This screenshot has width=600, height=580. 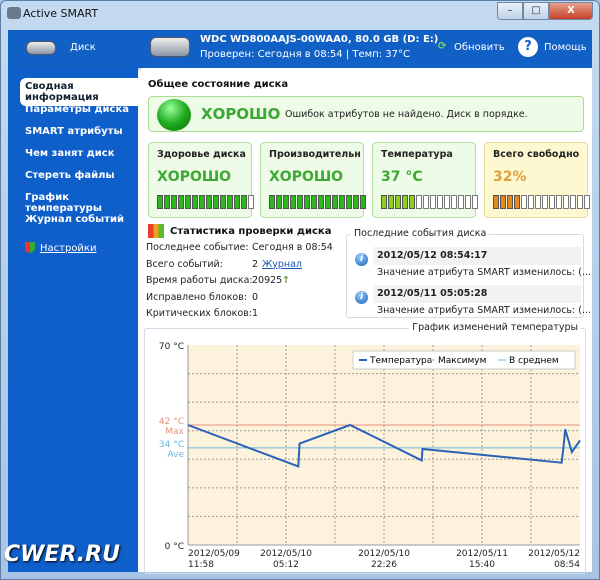 I want to click on sidebar-item-temp-graph: График температуры, so click(x=63, y=203).